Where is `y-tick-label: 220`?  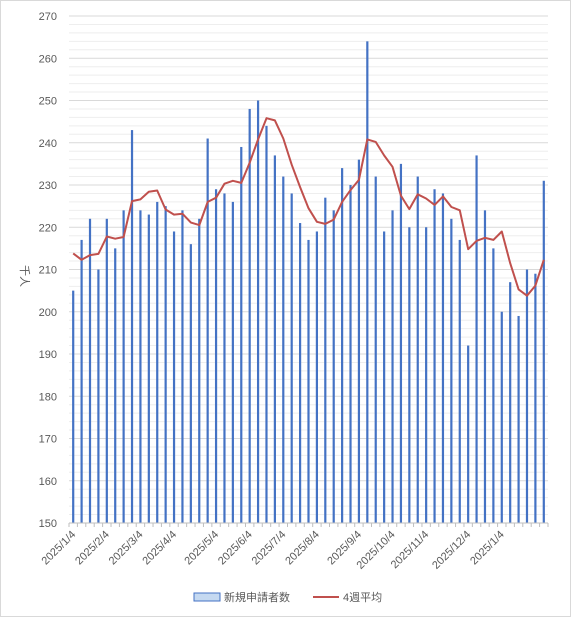 y-tick-label: 220 is located at coordinates (48, 228).